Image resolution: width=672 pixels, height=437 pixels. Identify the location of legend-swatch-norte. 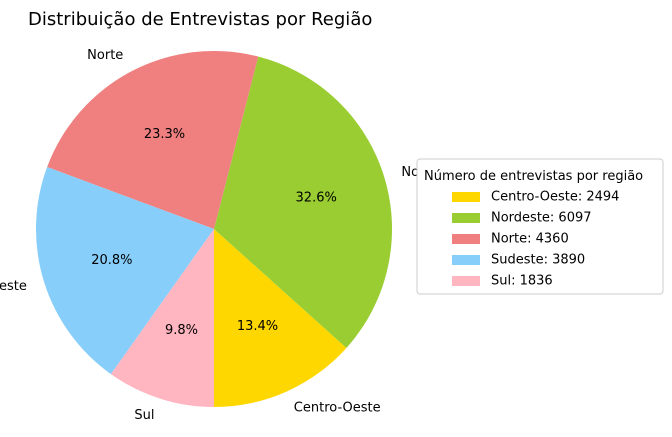
(466, 239).